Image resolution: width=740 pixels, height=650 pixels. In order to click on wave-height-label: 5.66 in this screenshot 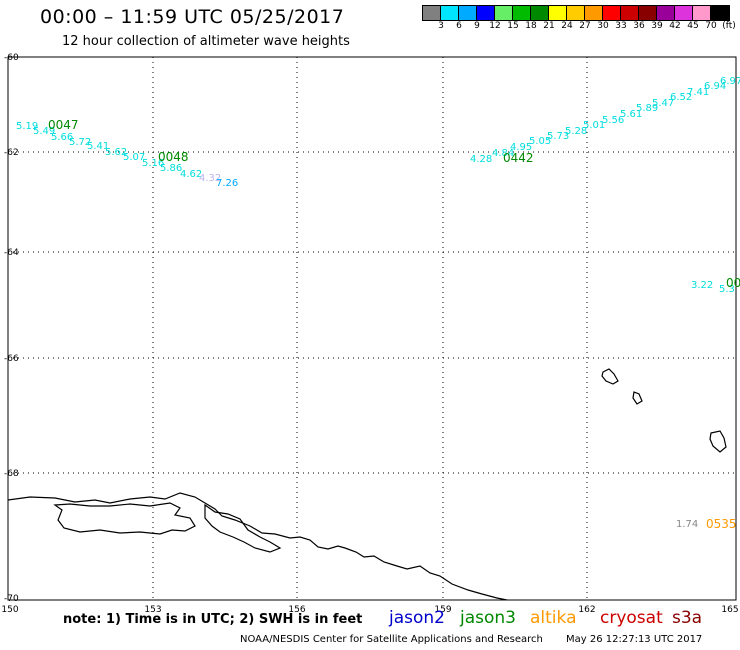, I will do `click(62, 137)`.